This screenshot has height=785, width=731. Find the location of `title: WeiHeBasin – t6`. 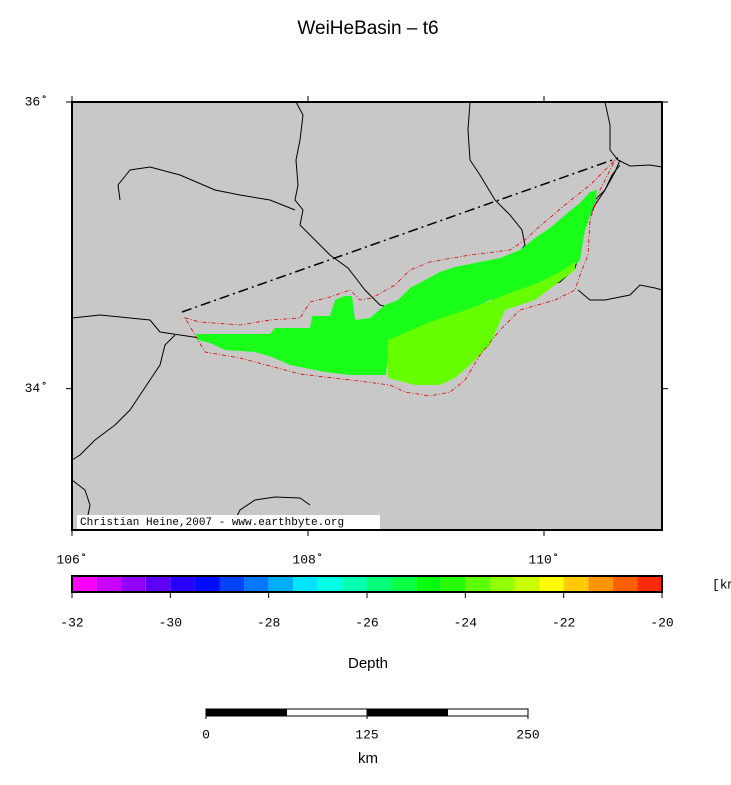

title: WeiHeBasin – t6 is located at coordinates (367, 28).